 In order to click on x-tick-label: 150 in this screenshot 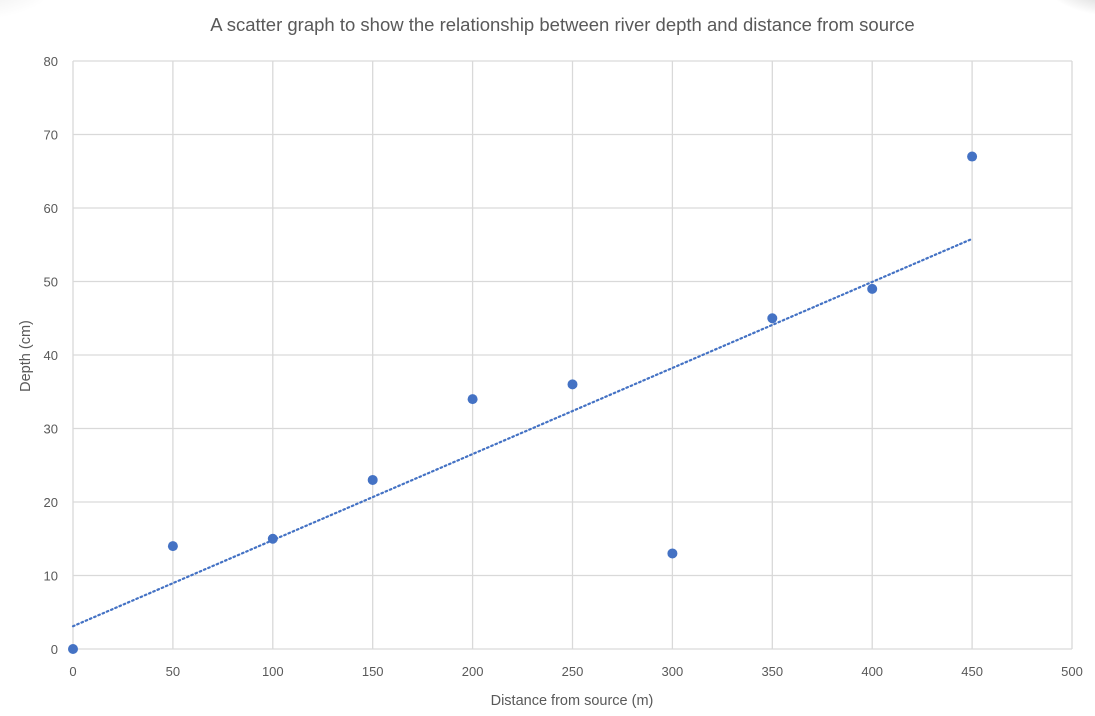, I will do `click(373, 671)`.